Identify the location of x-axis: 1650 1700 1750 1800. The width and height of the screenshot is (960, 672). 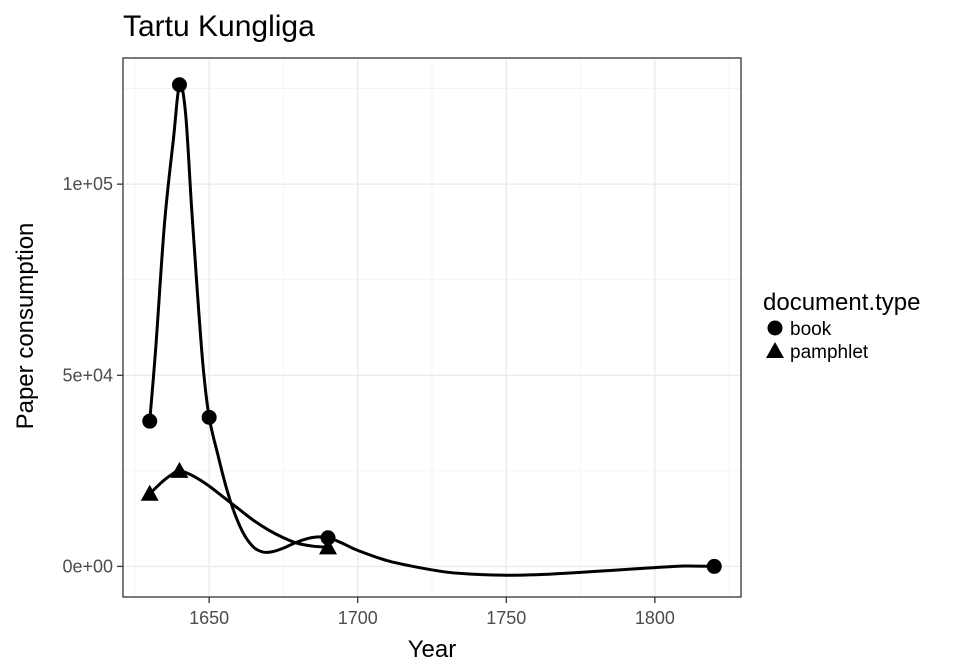
(432, 612).